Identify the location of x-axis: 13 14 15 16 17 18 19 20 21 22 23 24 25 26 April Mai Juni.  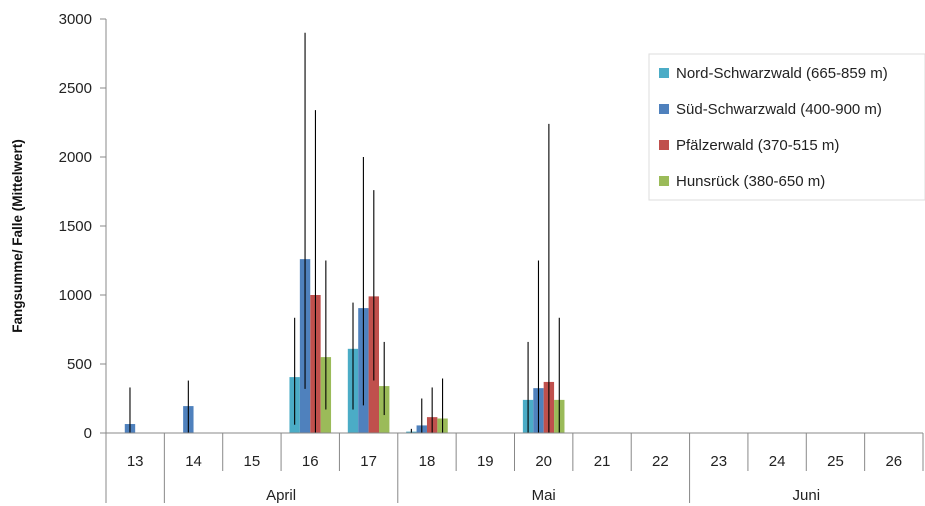
(514, 468).